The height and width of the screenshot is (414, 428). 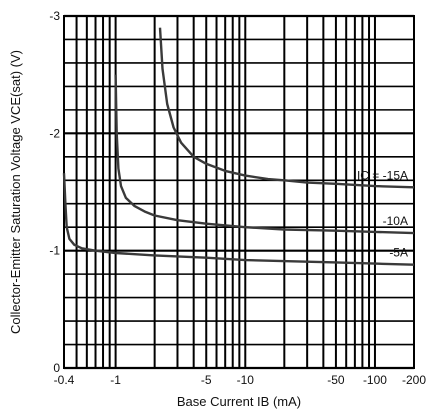 I want to click on series-label: -5A, so click(x=398, y=253).